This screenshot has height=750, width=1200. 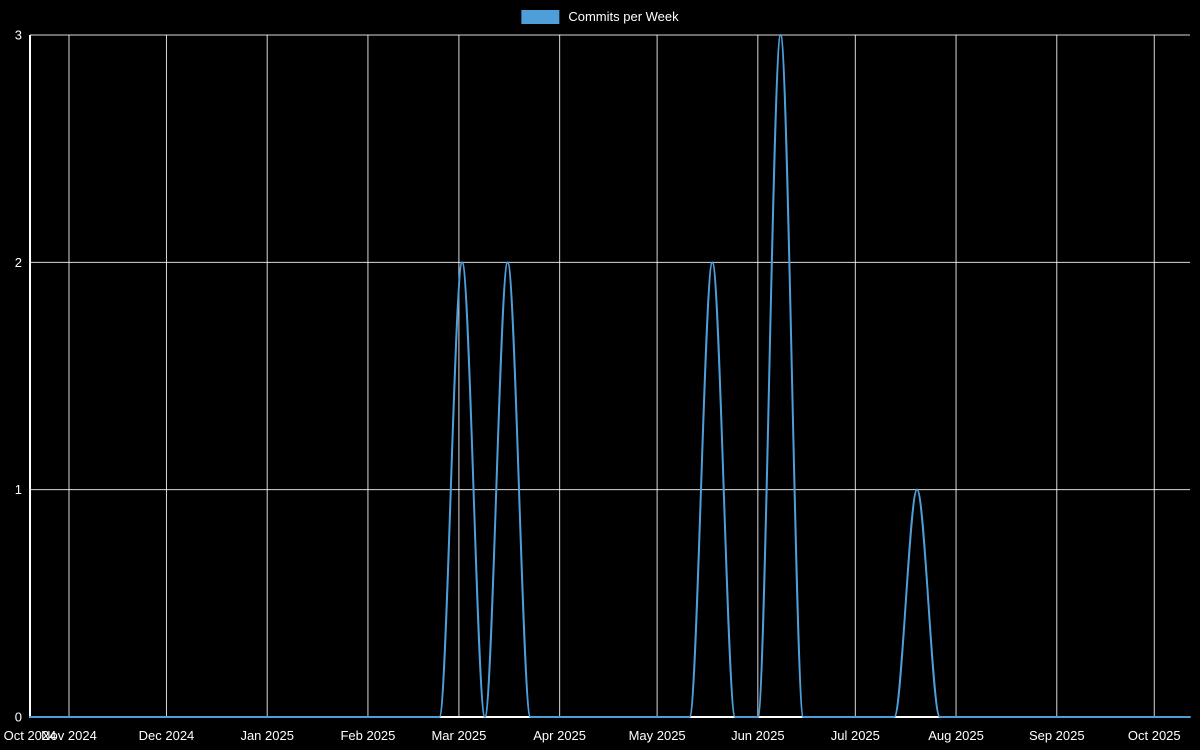 I want to click on legend-item-commits-per-week: Commits per Week, so click(x=600, y=17).